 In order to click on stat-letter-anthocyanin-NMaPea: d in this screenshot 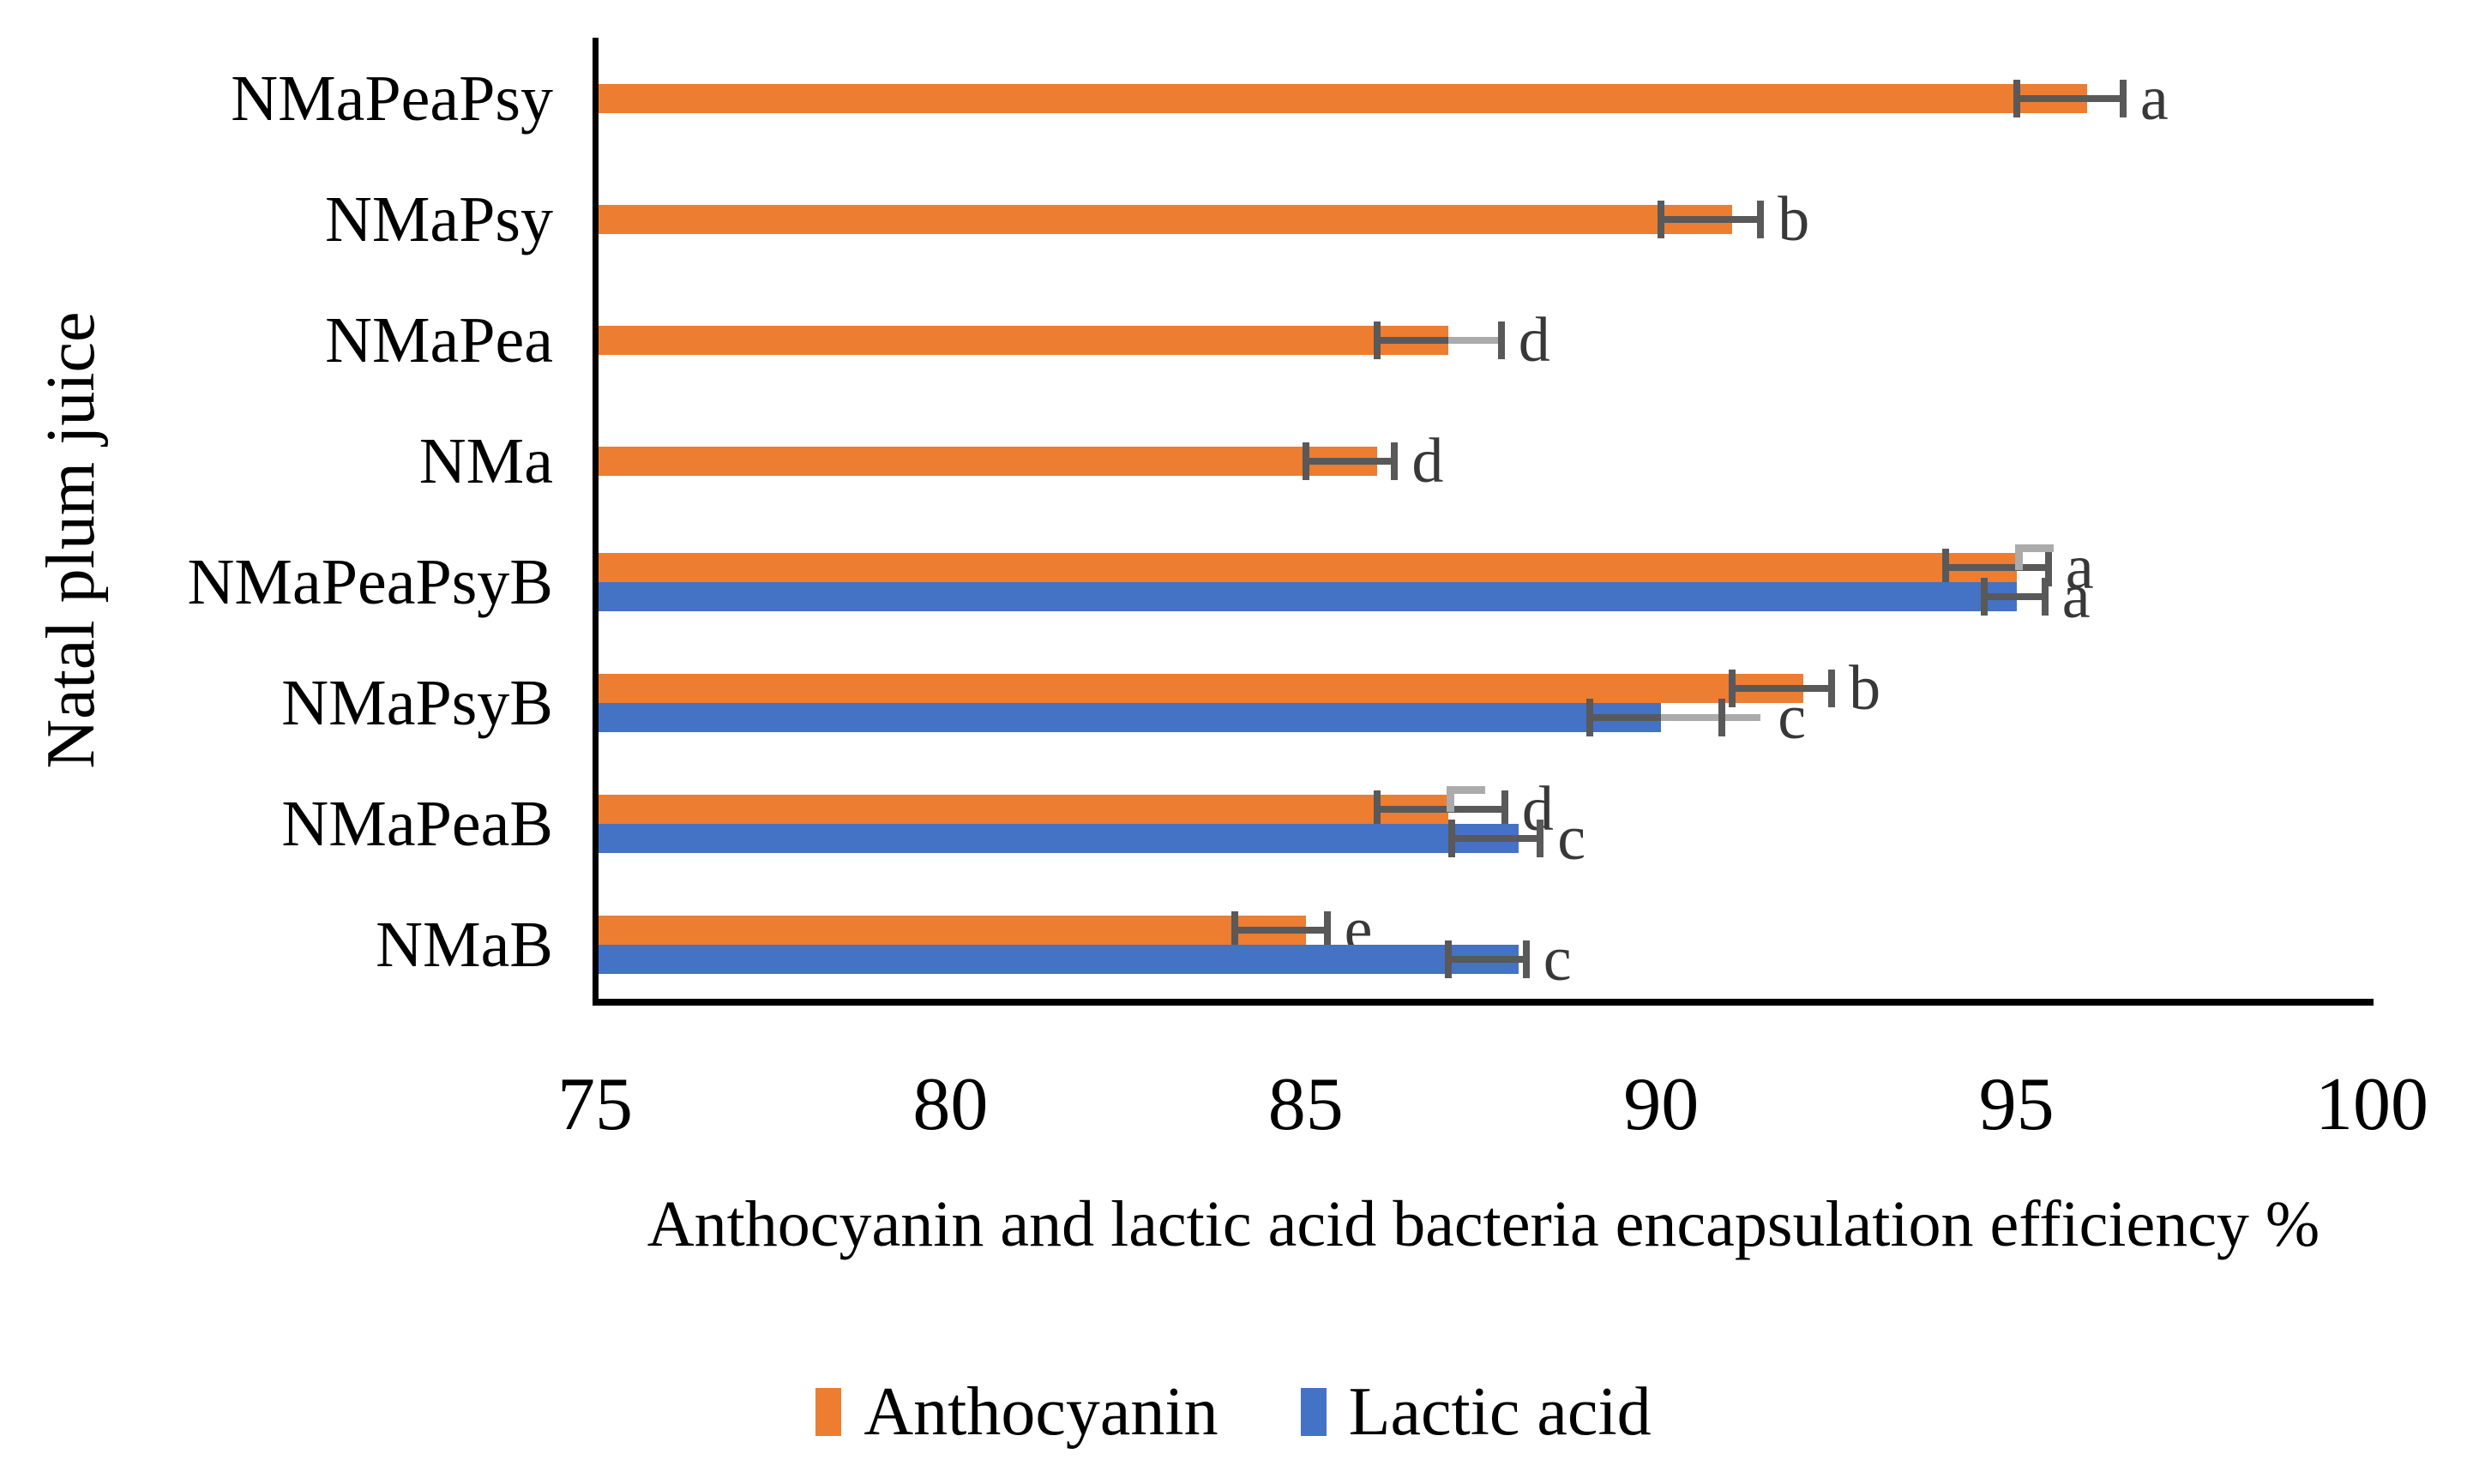, I will do `click(1534, 340)`.